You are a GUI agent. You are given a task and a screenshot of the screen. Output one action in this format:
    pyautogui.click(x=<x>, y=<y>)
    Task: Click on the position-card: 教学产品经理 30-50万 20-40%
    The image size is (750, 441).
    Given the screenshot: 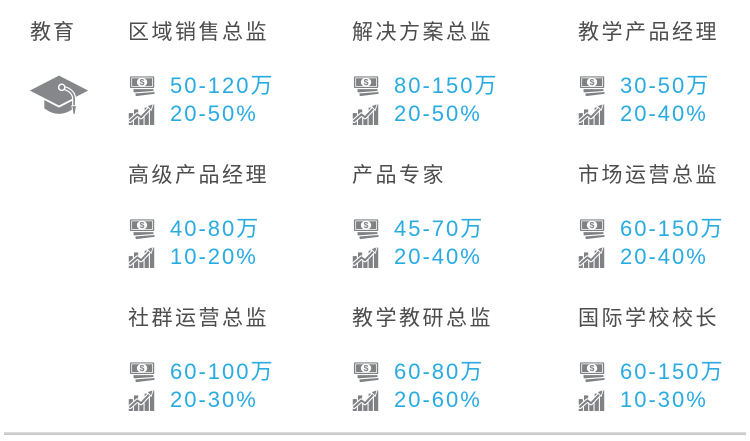 What is the action you would take?
    pyautogui.click(x=664, y=74)
    